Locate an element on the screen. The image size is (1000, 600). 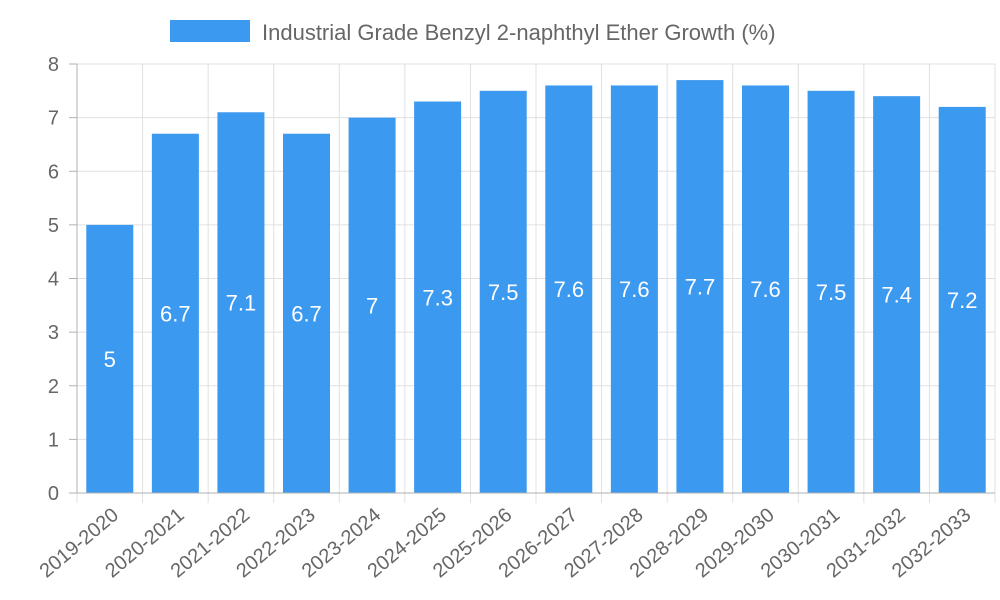
bar-value-label: 7.4 is located at coordinates (896, 295).